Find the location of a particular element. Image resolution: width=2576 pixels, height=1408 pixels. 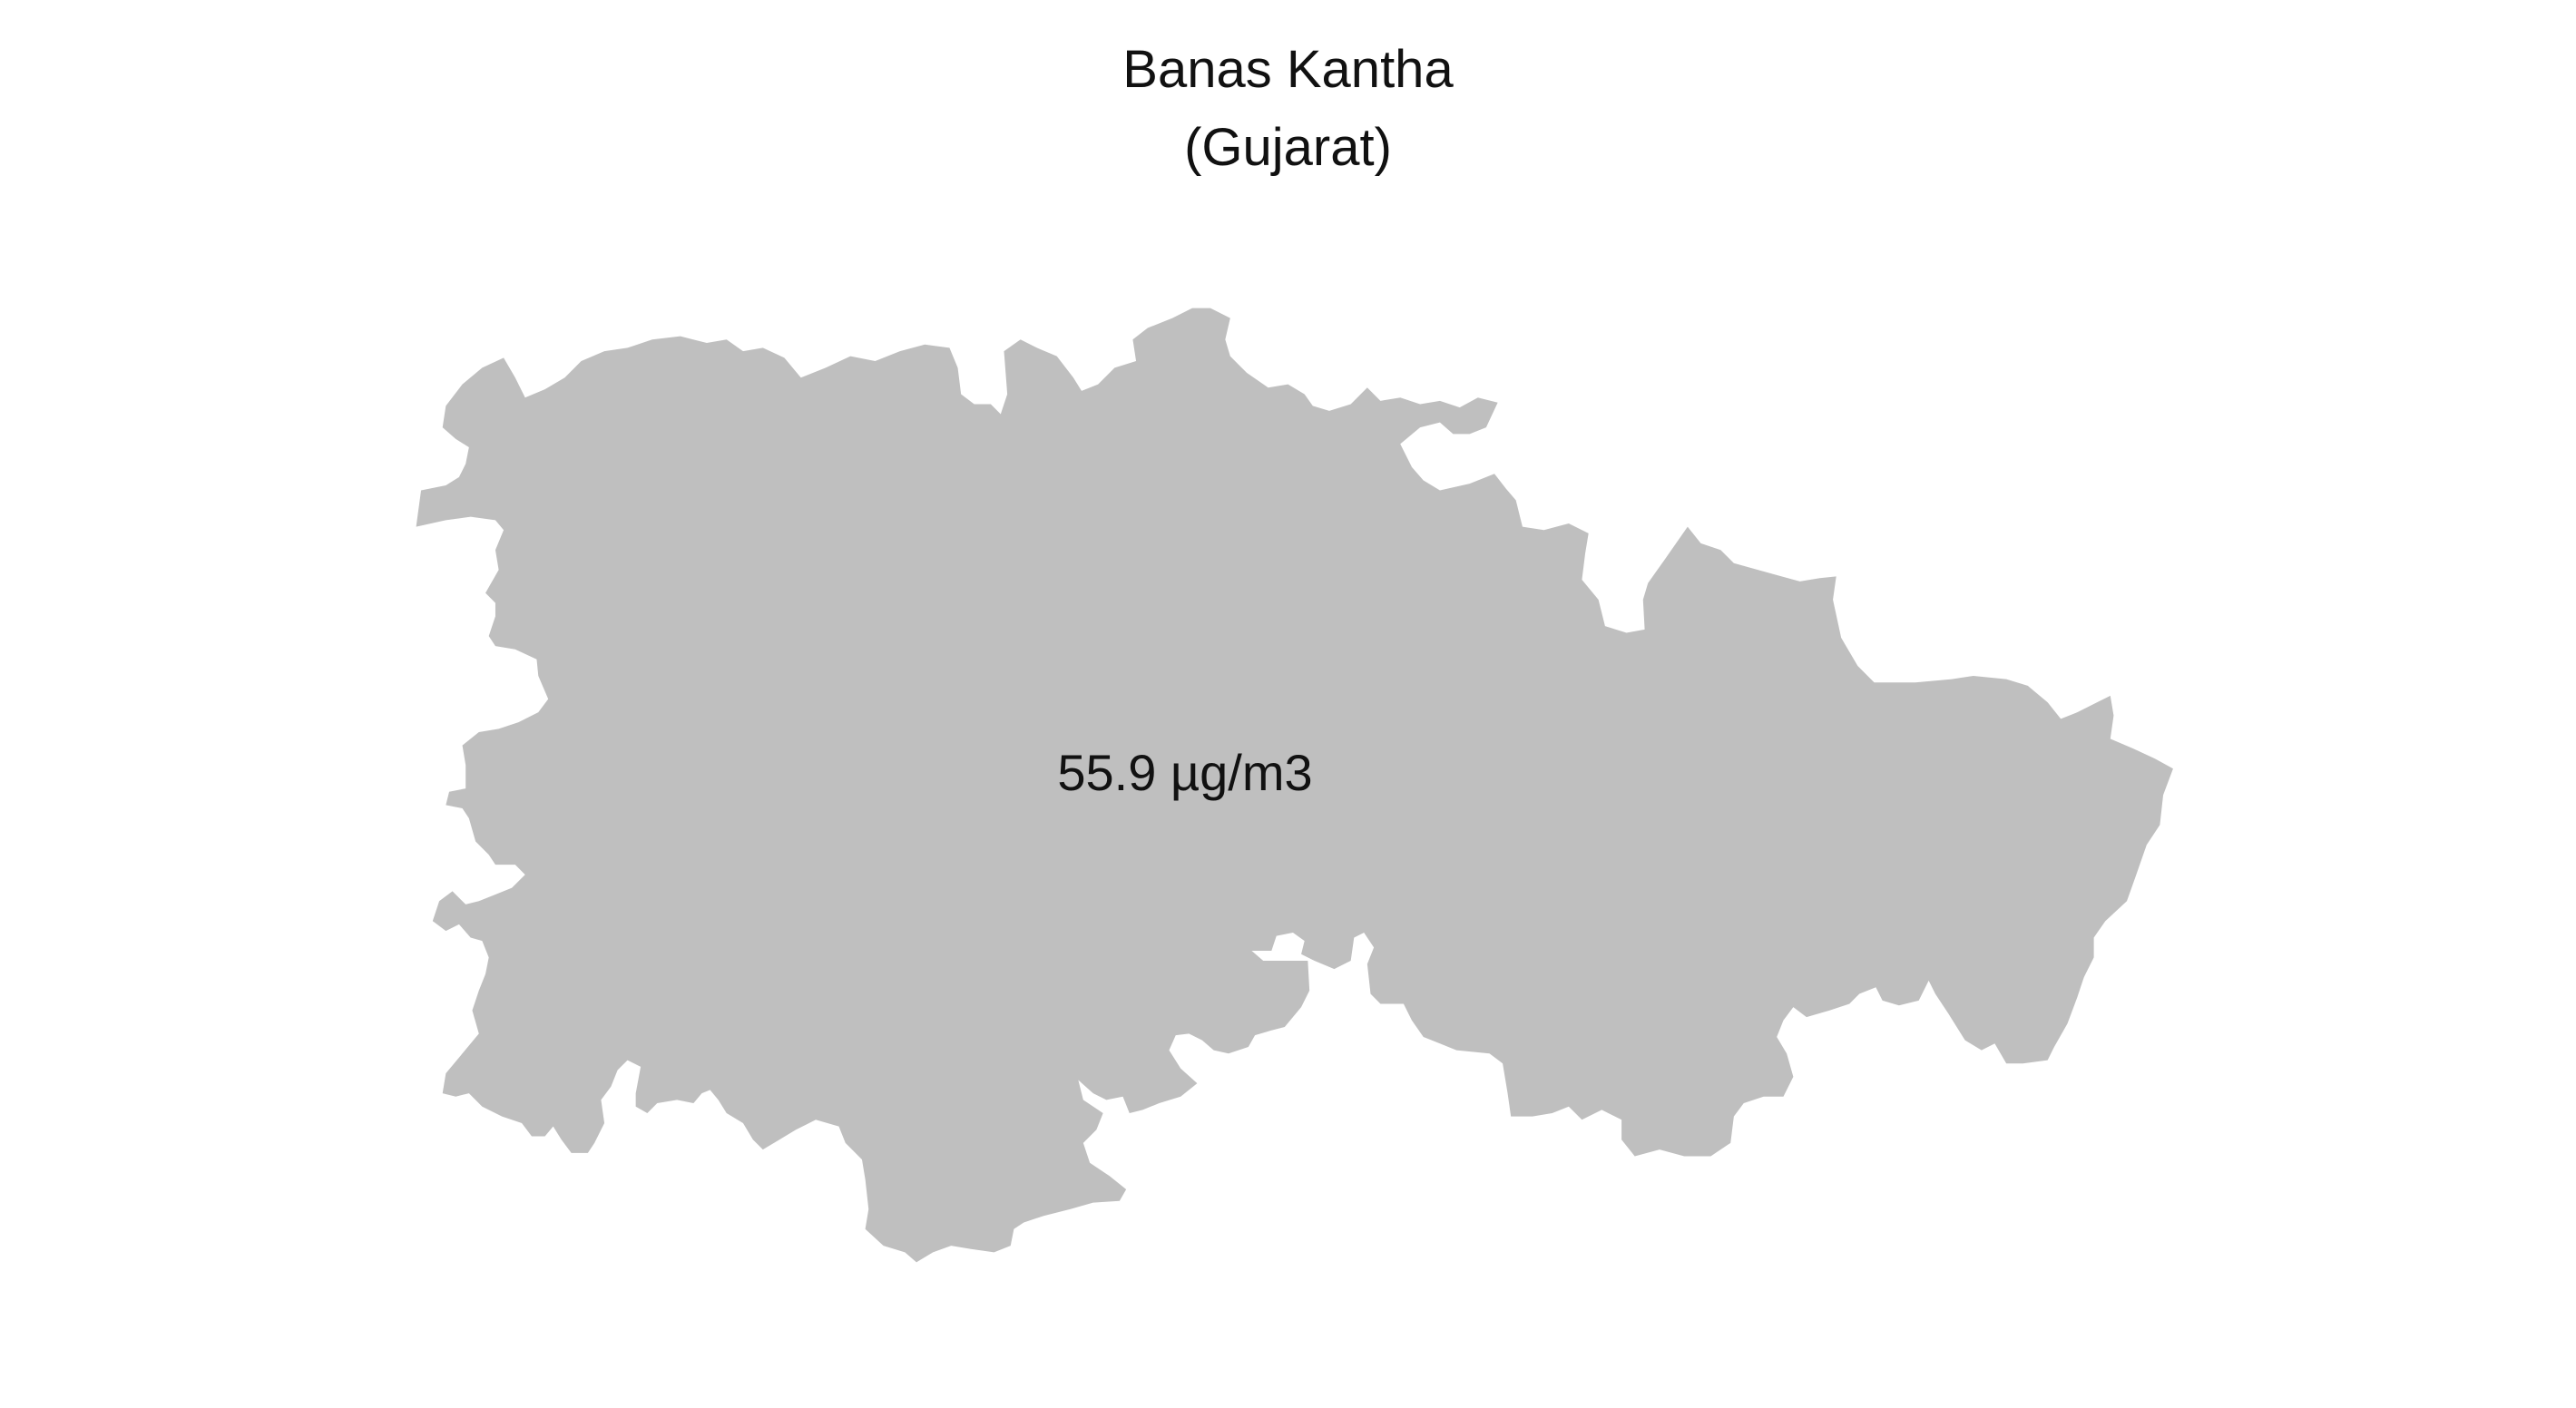

map-title: Banas Kantha is located at coordinates (1288, 69).